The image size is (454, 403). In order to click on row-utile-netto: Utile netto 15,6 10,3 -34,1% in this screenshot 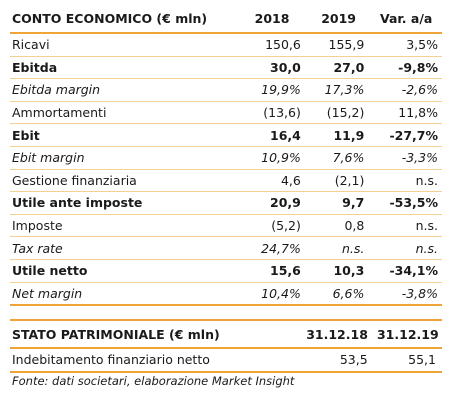, I will do `click(226, 271)`.